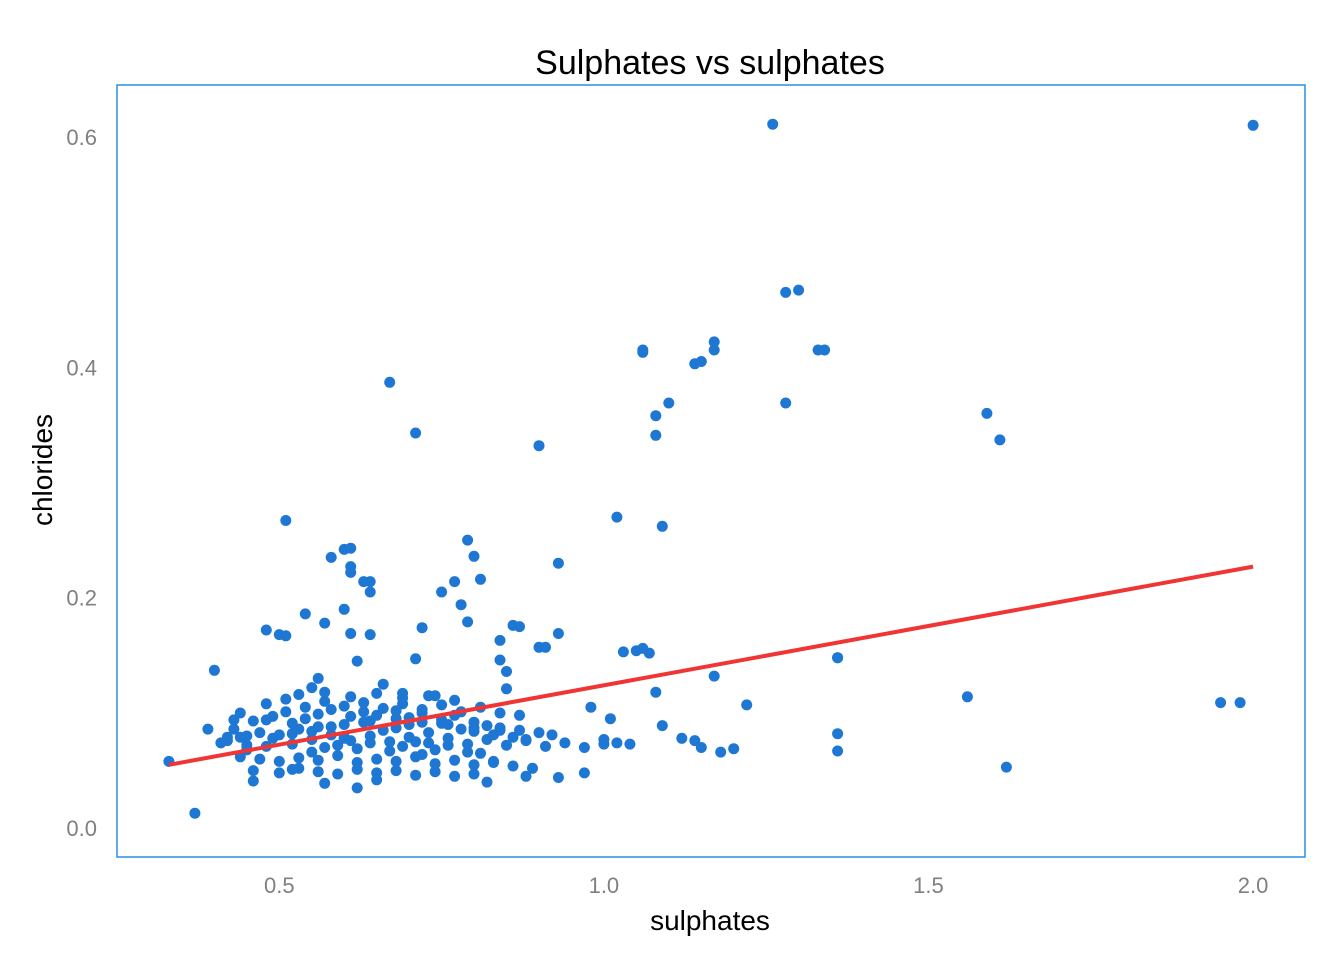 Image resolution: width=1344 pixels, height=960 pixels. Describe the element at coordinates (42, 470) in the screenshot. I see `y-axis-title: chlorides` at that location.